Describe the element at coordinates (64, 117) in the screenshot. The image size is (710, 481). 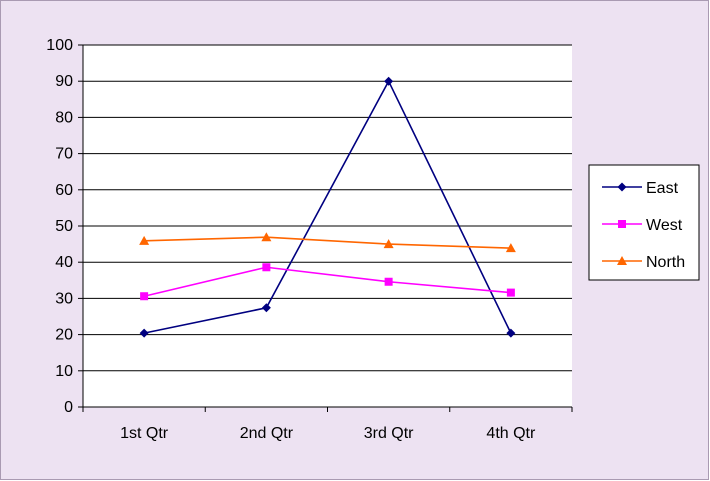
I see `y-tick-label: 80` at that location.